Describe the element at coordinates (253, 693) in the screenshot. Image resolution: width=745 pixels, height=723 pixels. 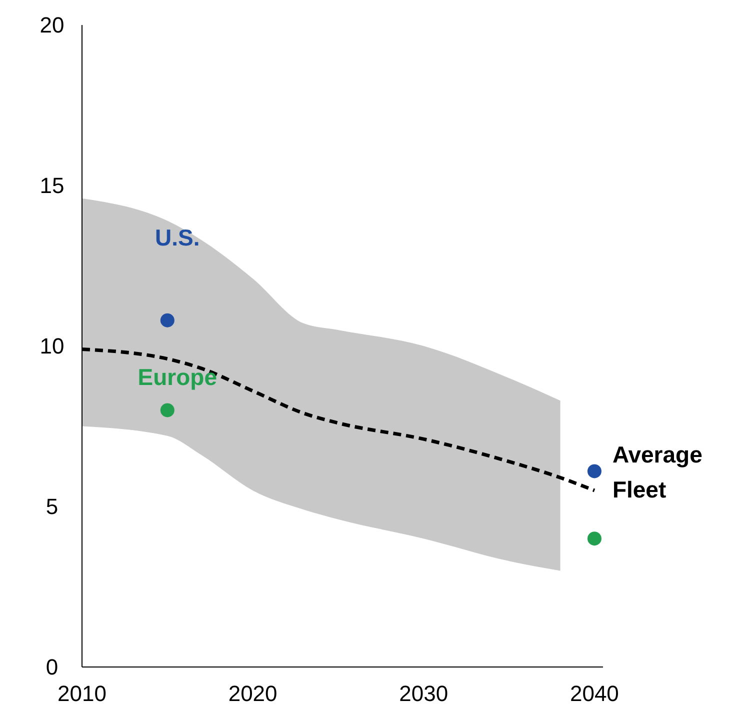
I see `x-tick-label: 2020` at that location.